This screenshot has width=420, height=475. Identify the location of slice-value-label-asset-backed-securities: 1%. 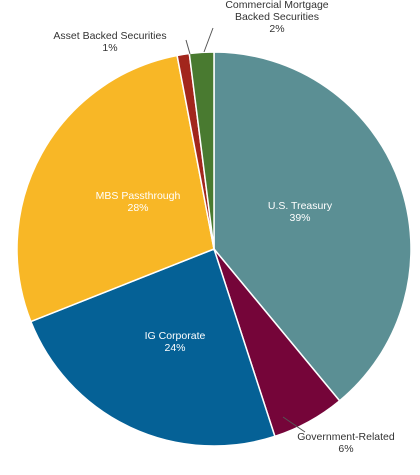
(109, 48).